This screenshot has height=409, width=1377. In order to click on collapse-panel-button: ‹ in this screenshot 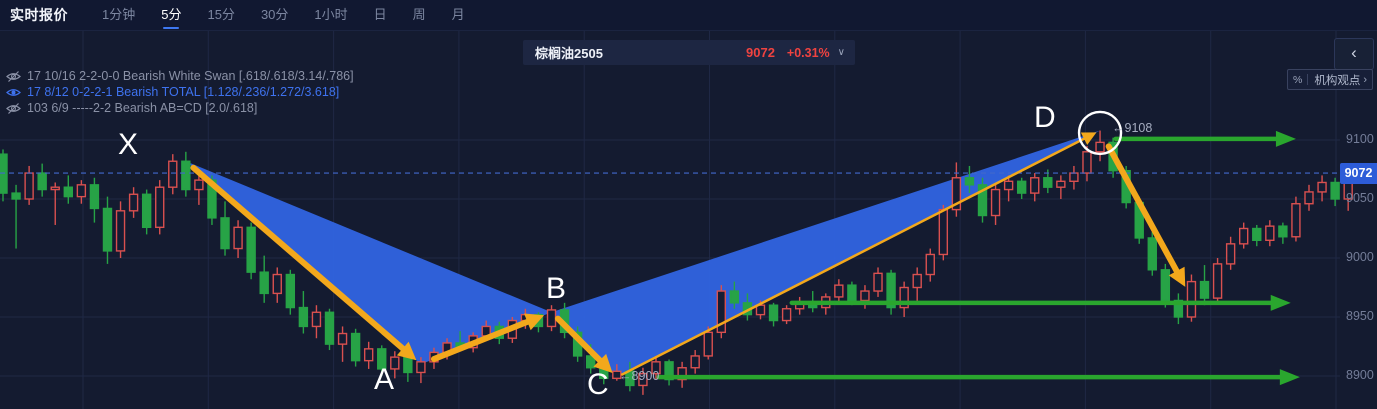, I will do `click(1354, 54)`.